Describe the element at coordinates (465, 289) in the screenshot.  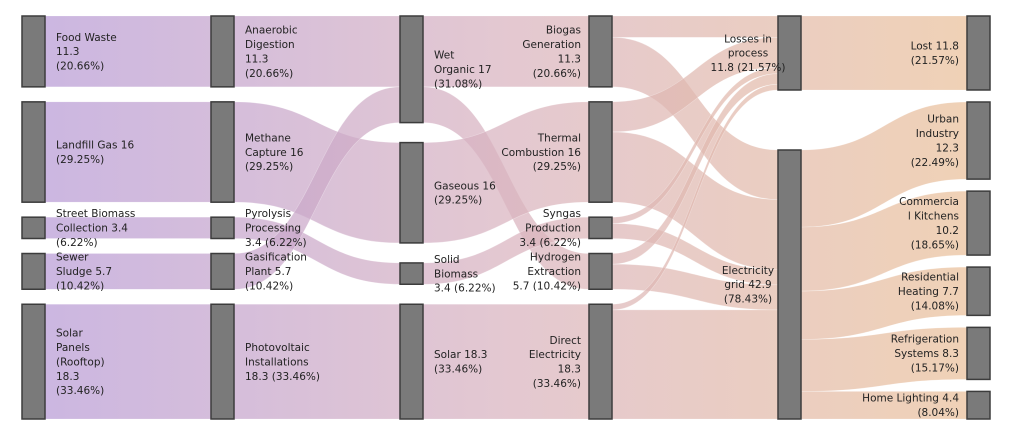
I see `node-label-line: 3.4 (6.22%)` at that location.